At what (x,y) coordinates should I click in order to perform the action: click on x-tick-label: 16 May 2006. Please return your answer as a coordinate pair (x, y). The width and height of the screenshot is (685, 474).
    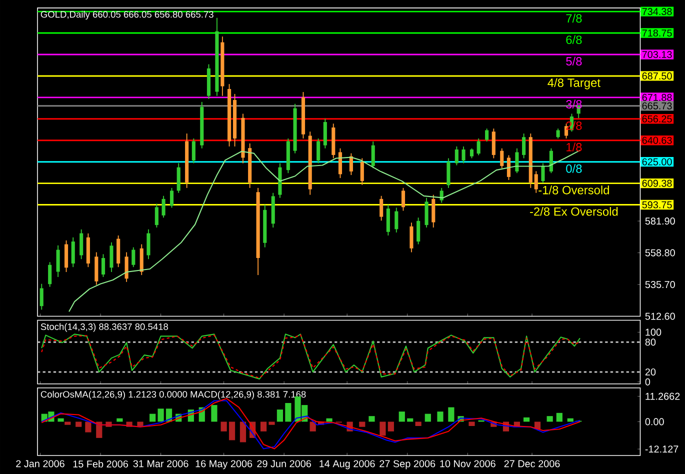
    Looking at the image, I should click on (224, 465).